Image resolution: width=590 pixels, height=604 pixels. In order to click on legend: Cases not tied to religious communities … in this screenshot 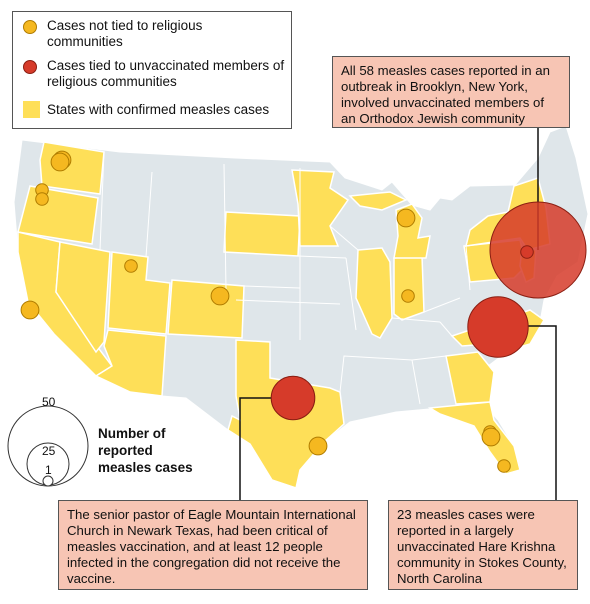, I will do `click(152, 70)`.